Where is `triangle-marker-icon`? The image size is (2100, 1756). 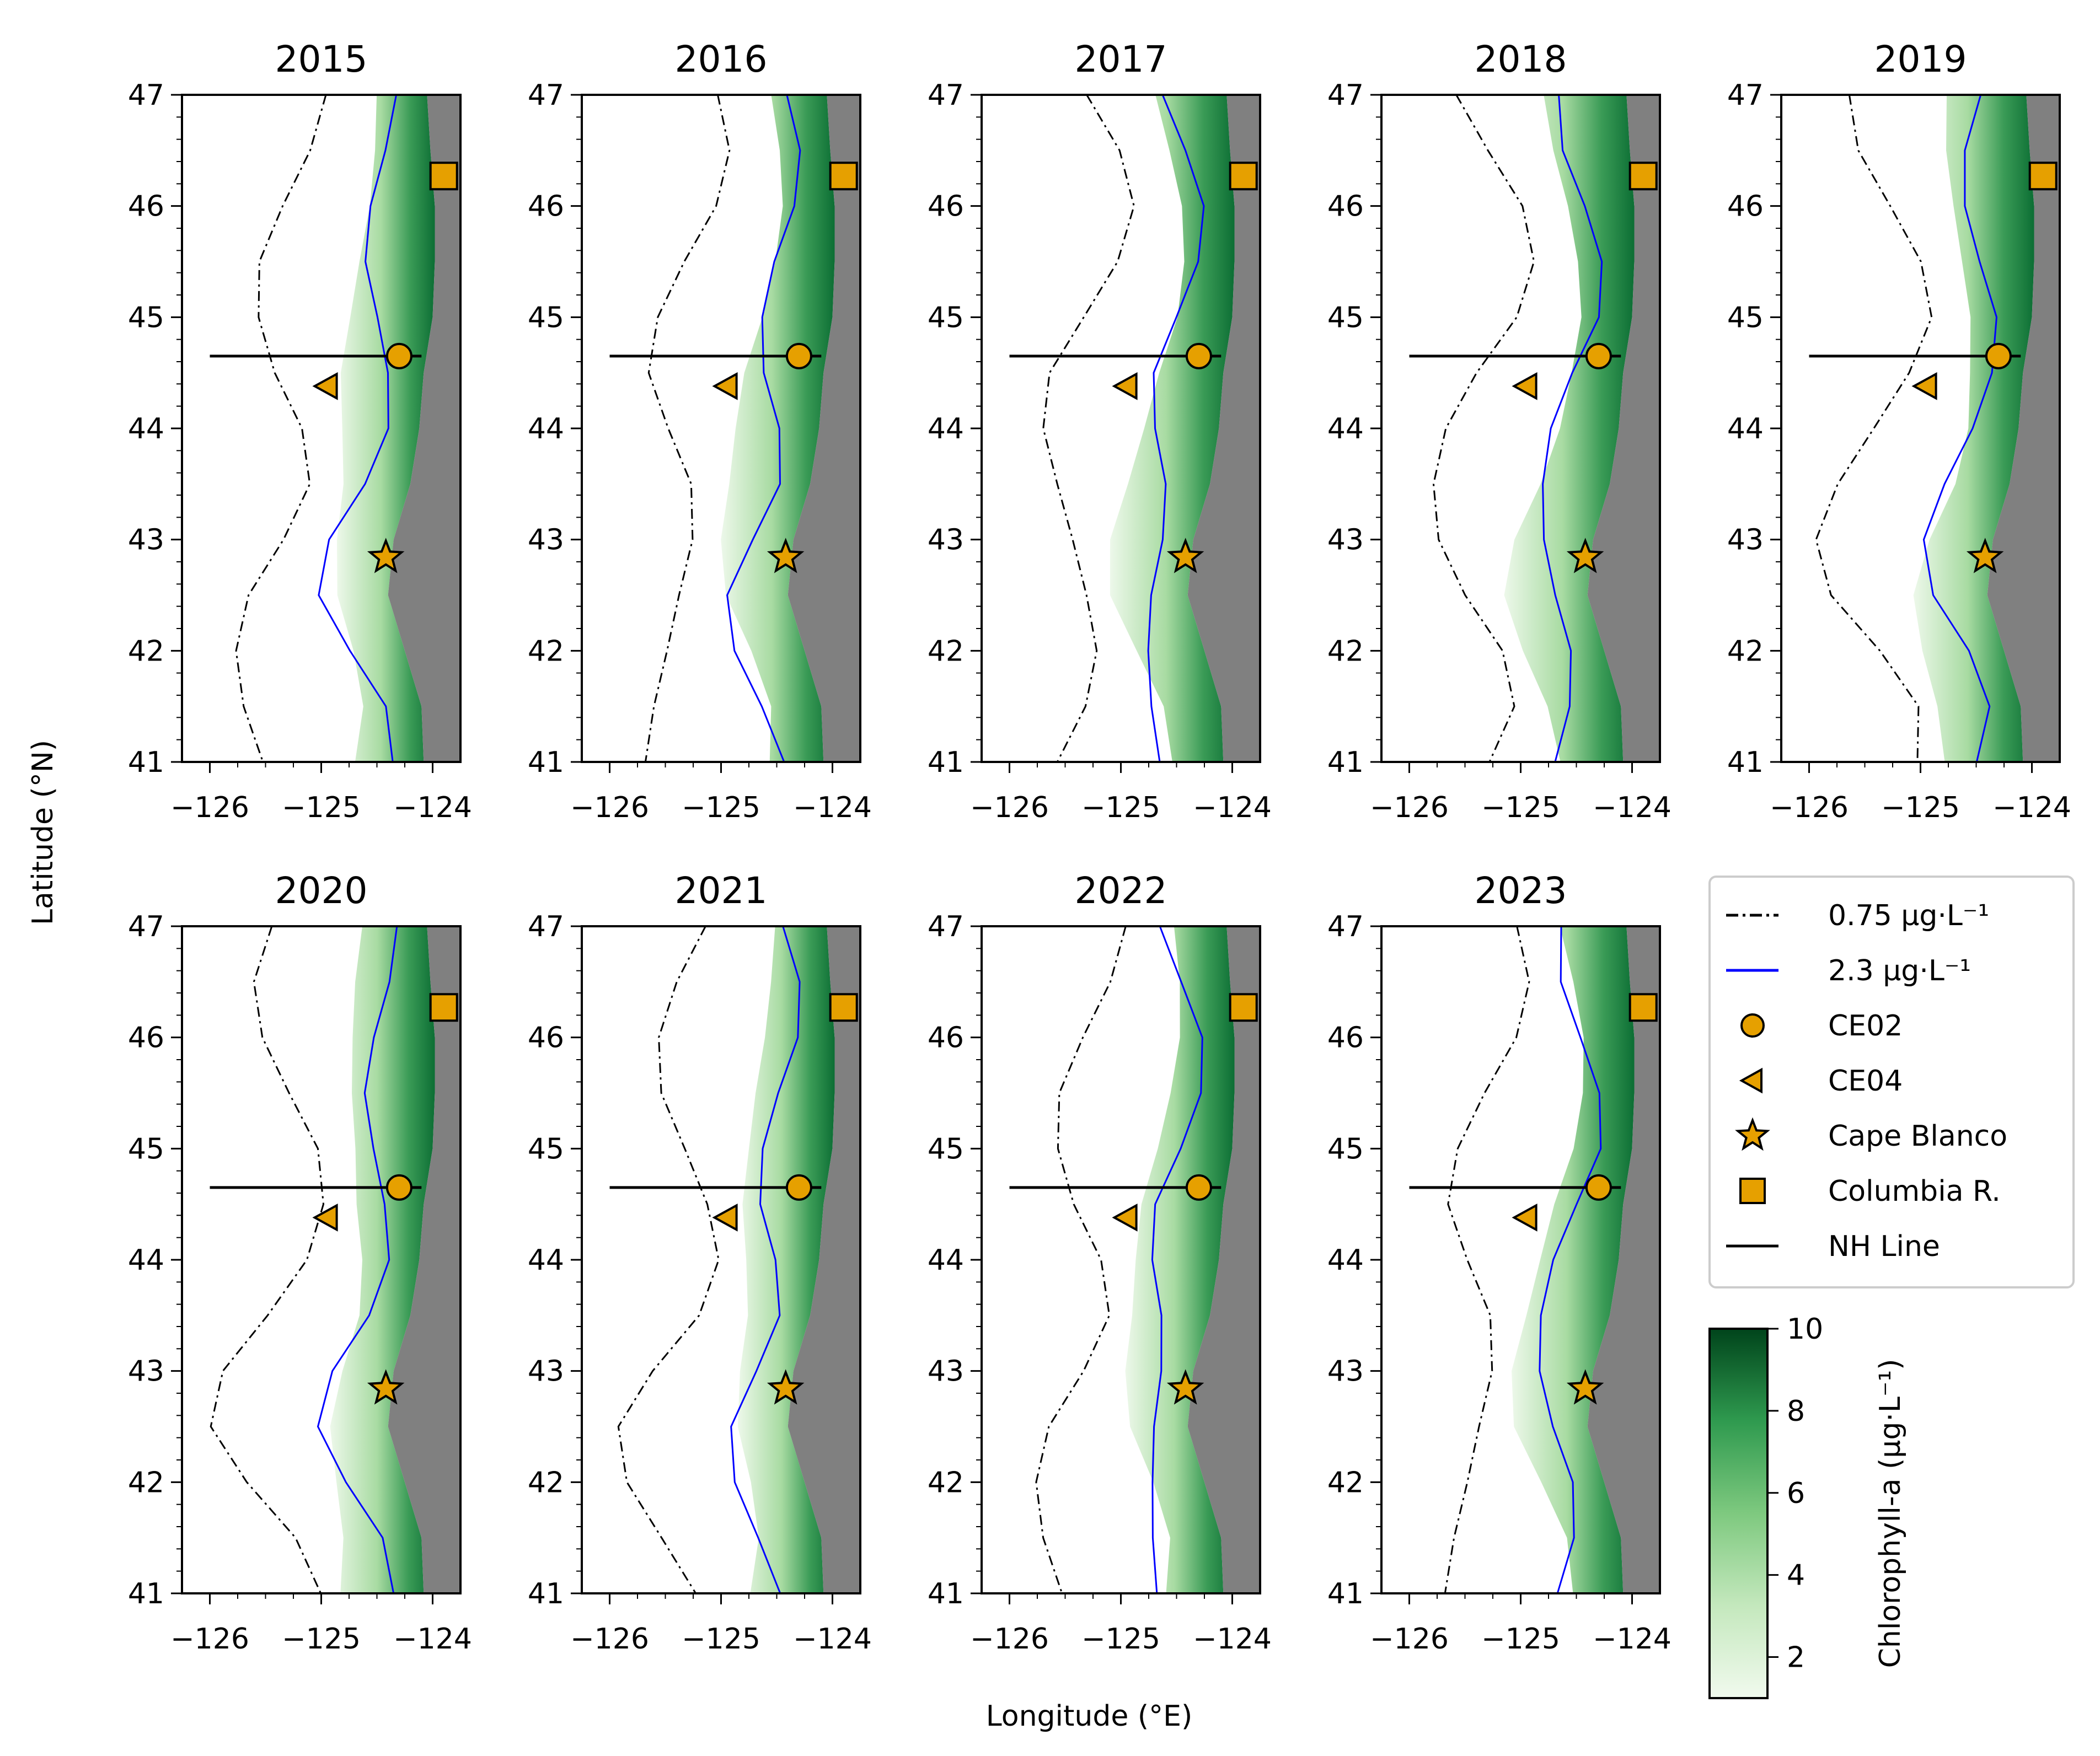
triangle-marker-icon is located at coordinates (1751, 1080).